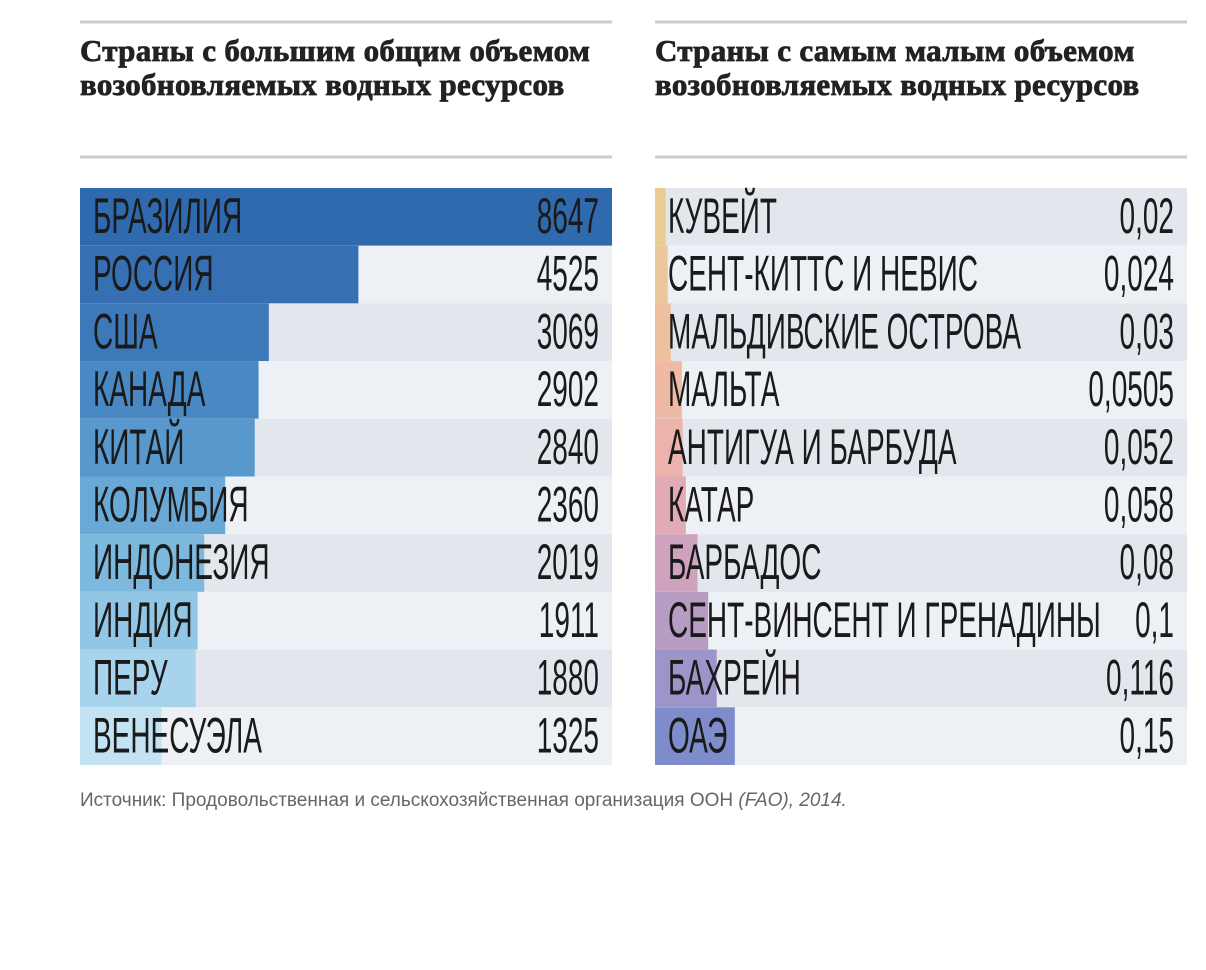 The height and width of the screenshot is (970, 1206). I want to click on value-label: 0,08, so click(1147, 562).